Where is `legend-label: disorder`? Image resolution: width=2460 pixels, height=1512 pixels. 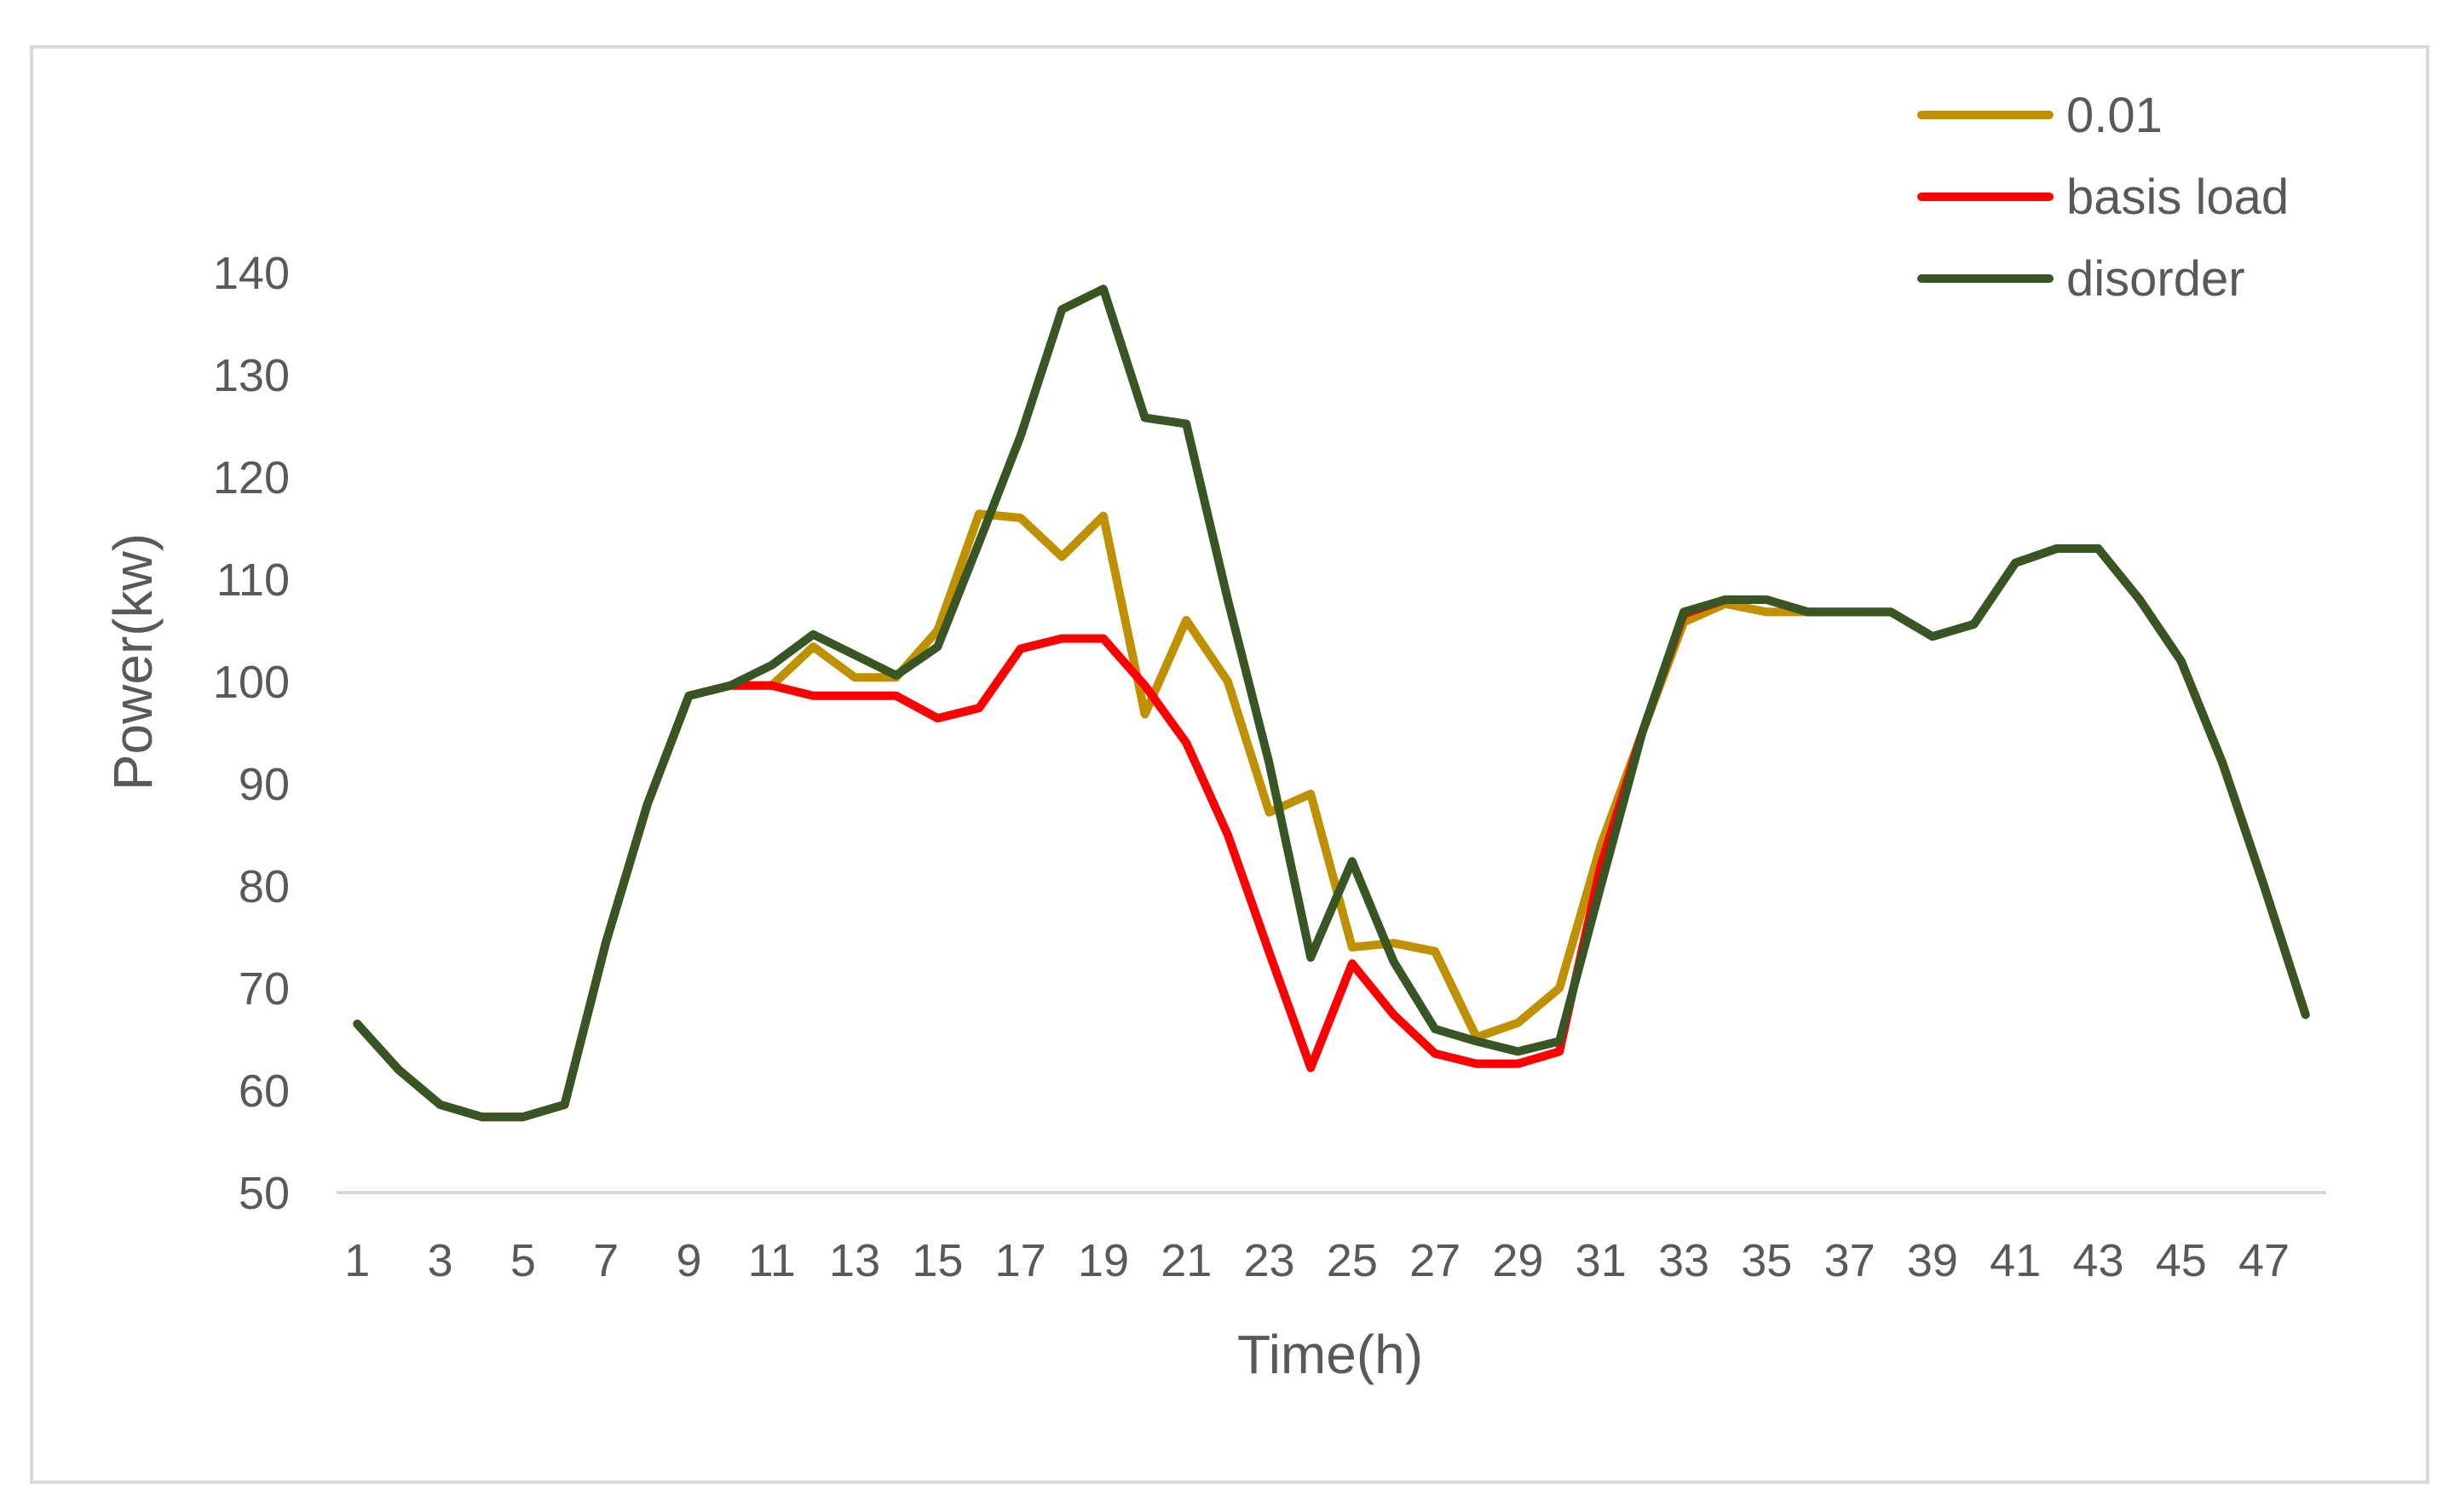 legend-label: disorder is located at coordinates (2155, 279).